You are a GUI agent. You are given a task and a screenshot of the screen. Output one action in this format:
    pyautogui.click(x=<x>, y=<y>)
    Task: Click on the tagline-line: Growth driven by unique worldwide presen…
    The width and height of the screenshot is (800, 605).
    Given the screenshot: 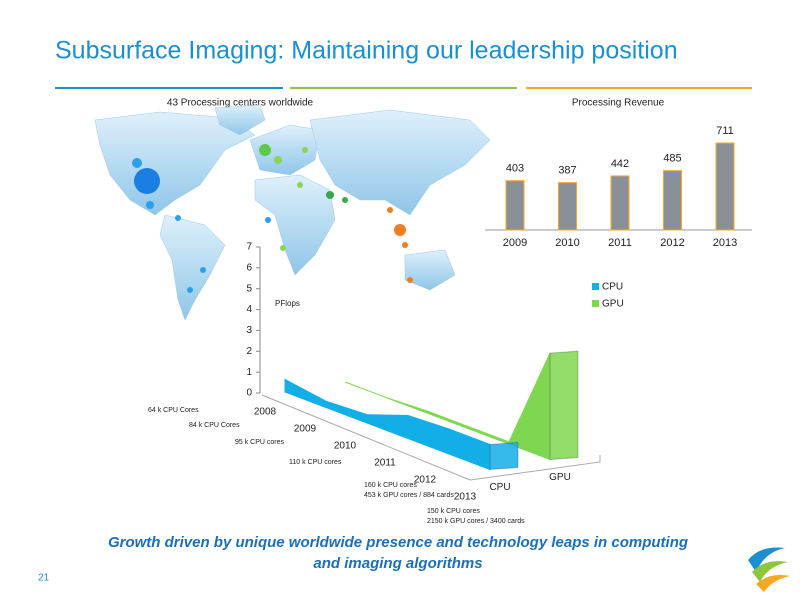 What is the action you would take?
    pyautogui.click(x=398, y=542)
    